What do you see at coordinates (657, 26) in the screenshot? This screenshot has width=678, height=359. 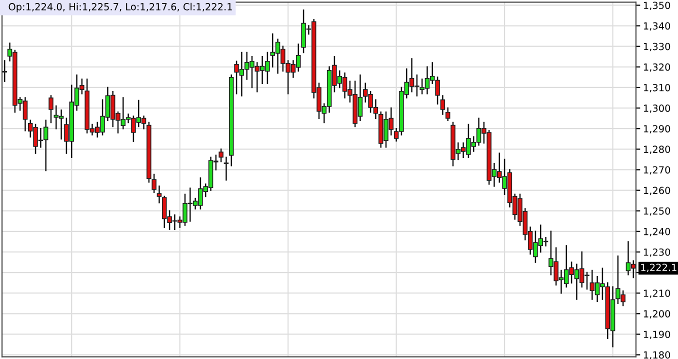 I see `y-tick-label: 1,340` at bounding box center [657, 26].